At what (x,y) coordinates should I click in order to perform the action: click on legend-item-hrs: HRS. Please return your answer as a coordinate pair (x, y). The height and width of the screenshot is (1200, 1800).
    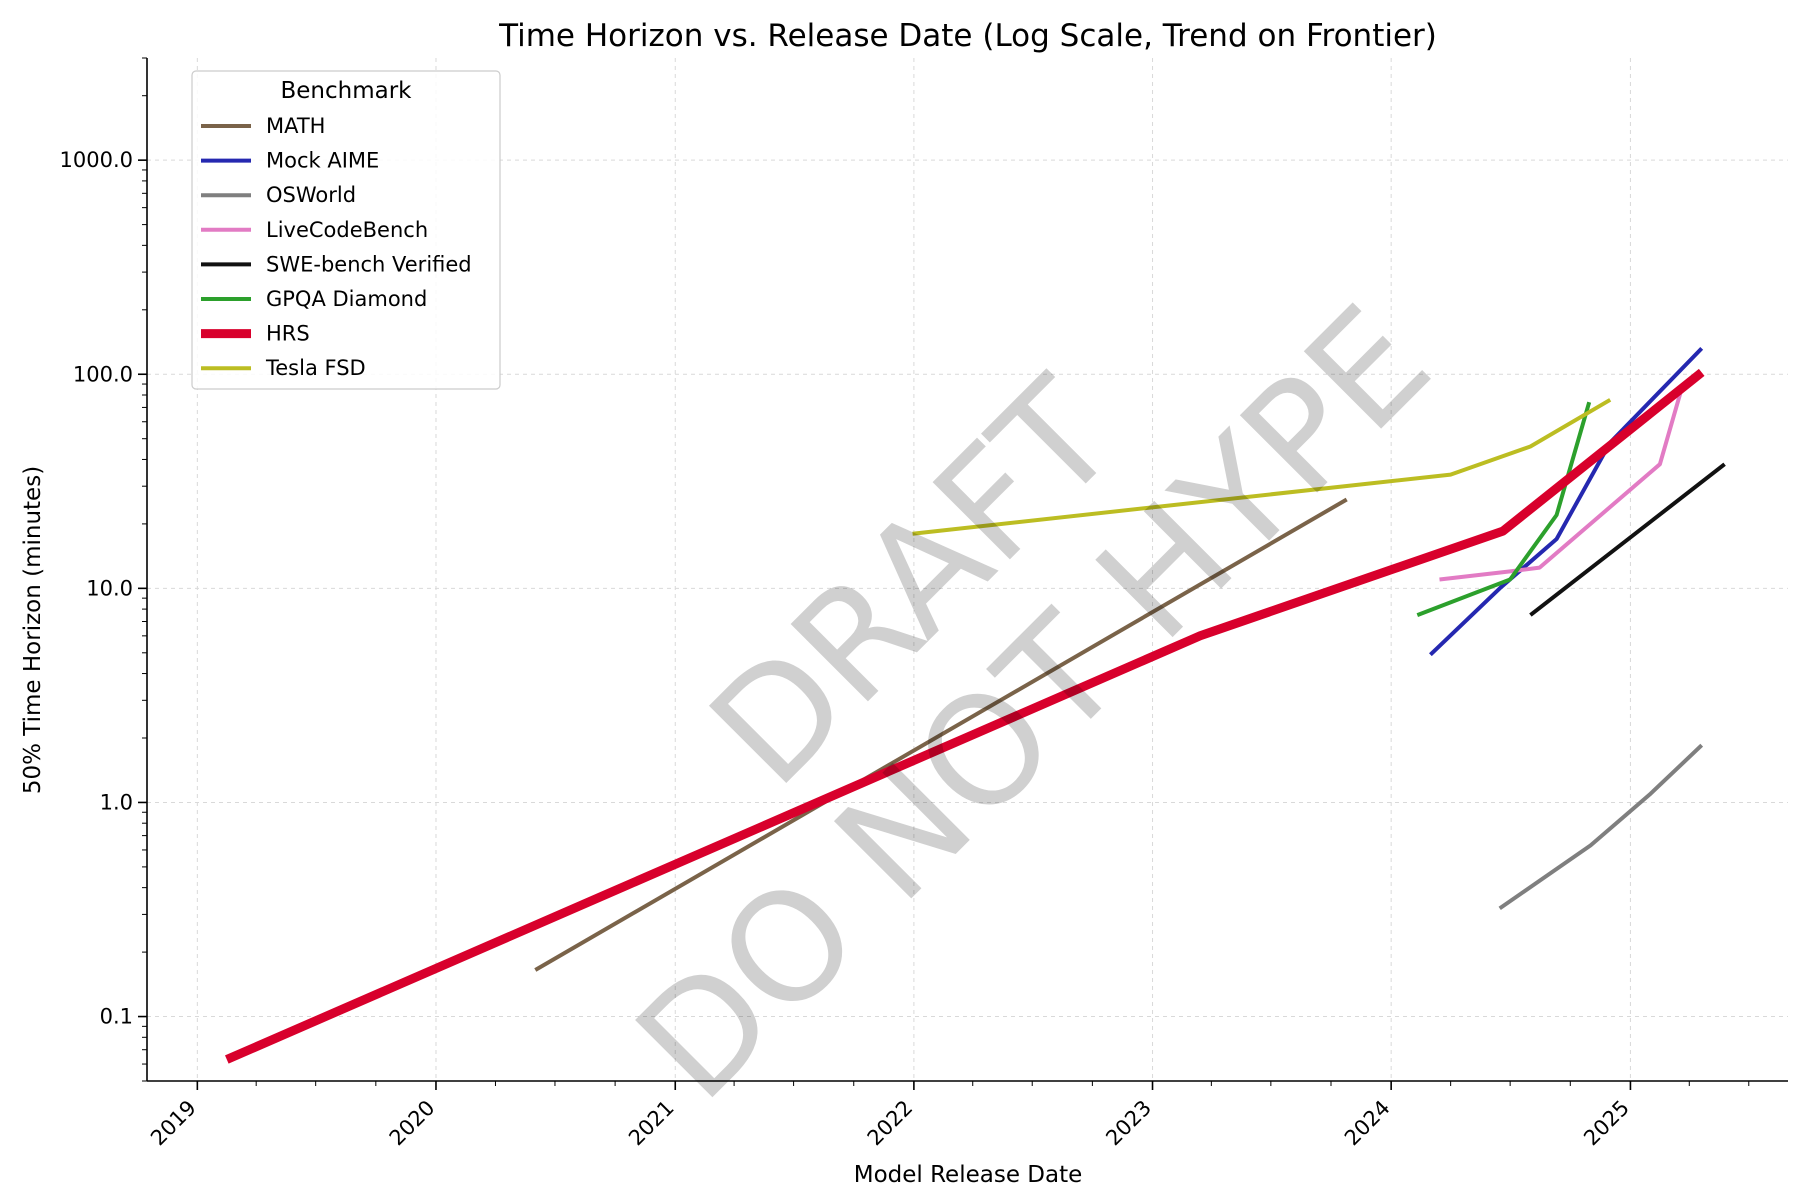
    Looking at the image, I should click on (255, 334).